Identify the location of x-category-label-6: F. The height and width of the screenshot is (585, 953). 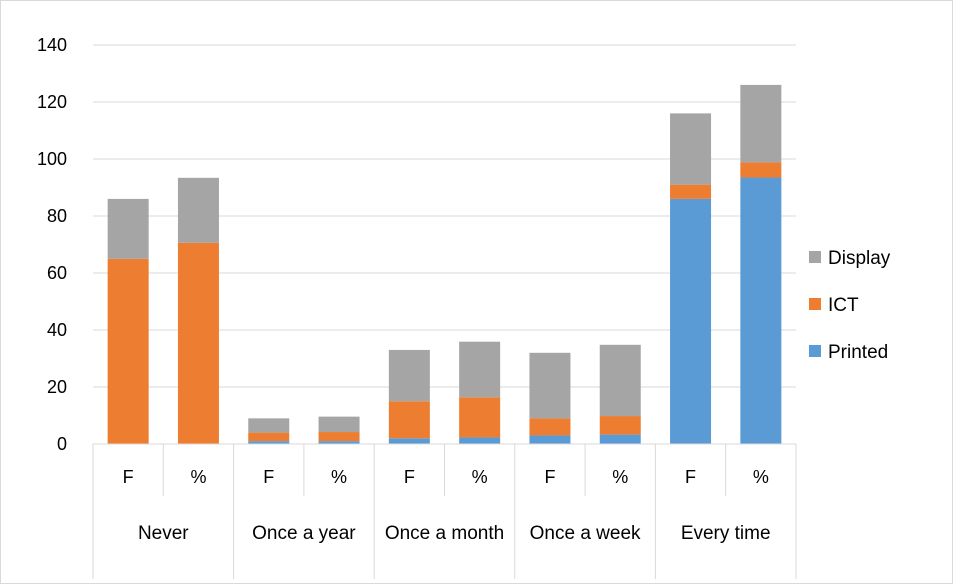
(549, 477).